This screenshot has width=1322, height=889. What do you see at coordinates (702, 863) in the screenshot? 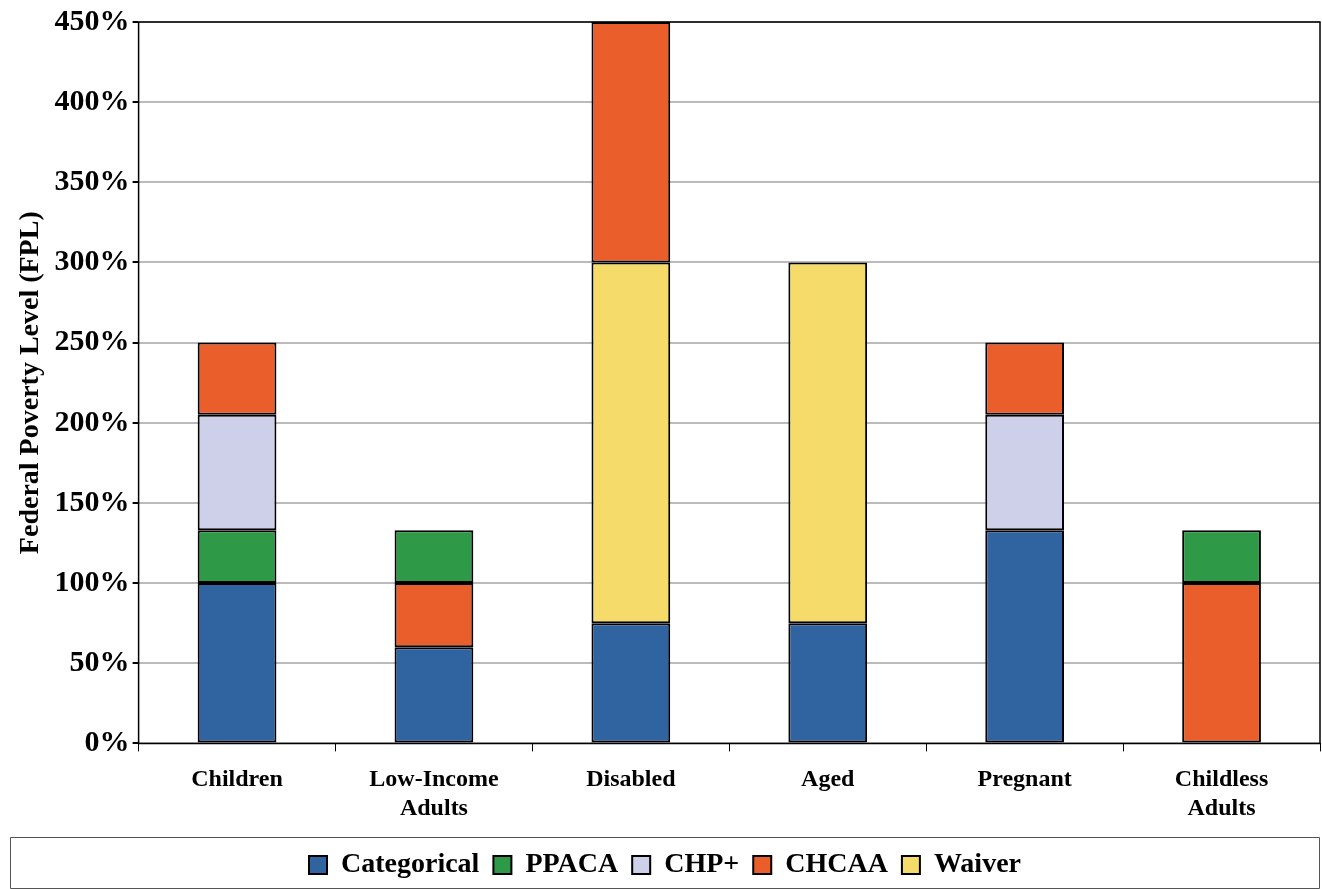
I see `legend-label: CHP+` at bounding box center [702, 863].